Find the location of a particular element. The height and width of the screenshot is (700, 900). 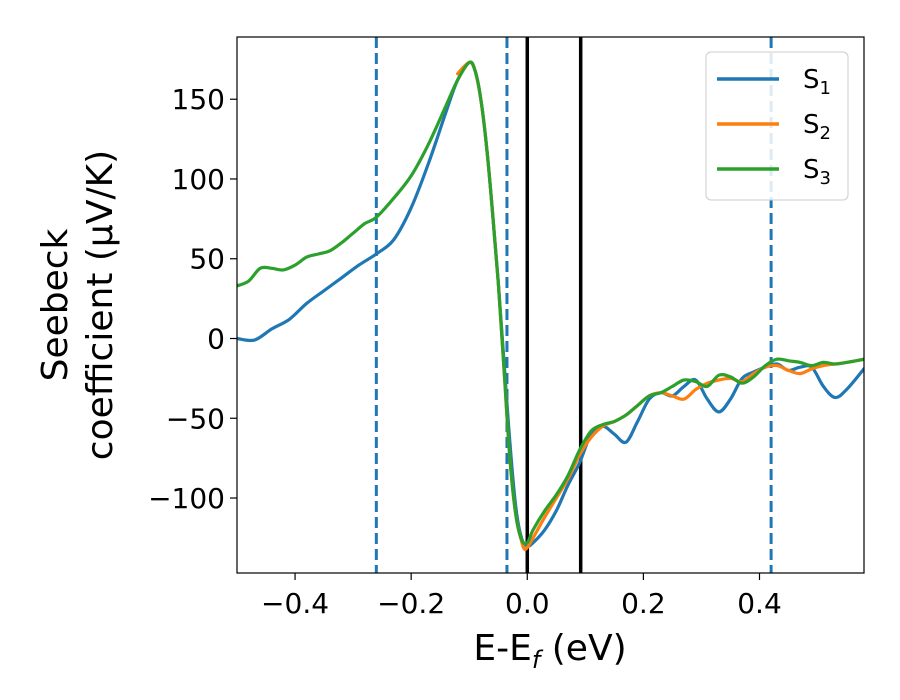

legend-box is located at coordinates (777, 126).